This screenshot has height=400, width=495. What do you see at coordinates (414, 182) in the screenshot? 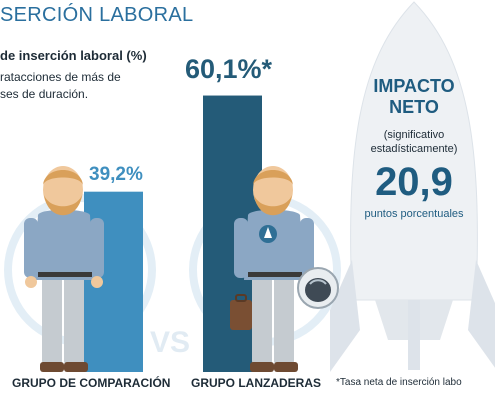
I see `impact-value: 20,9` at bounding box center [414, 182].